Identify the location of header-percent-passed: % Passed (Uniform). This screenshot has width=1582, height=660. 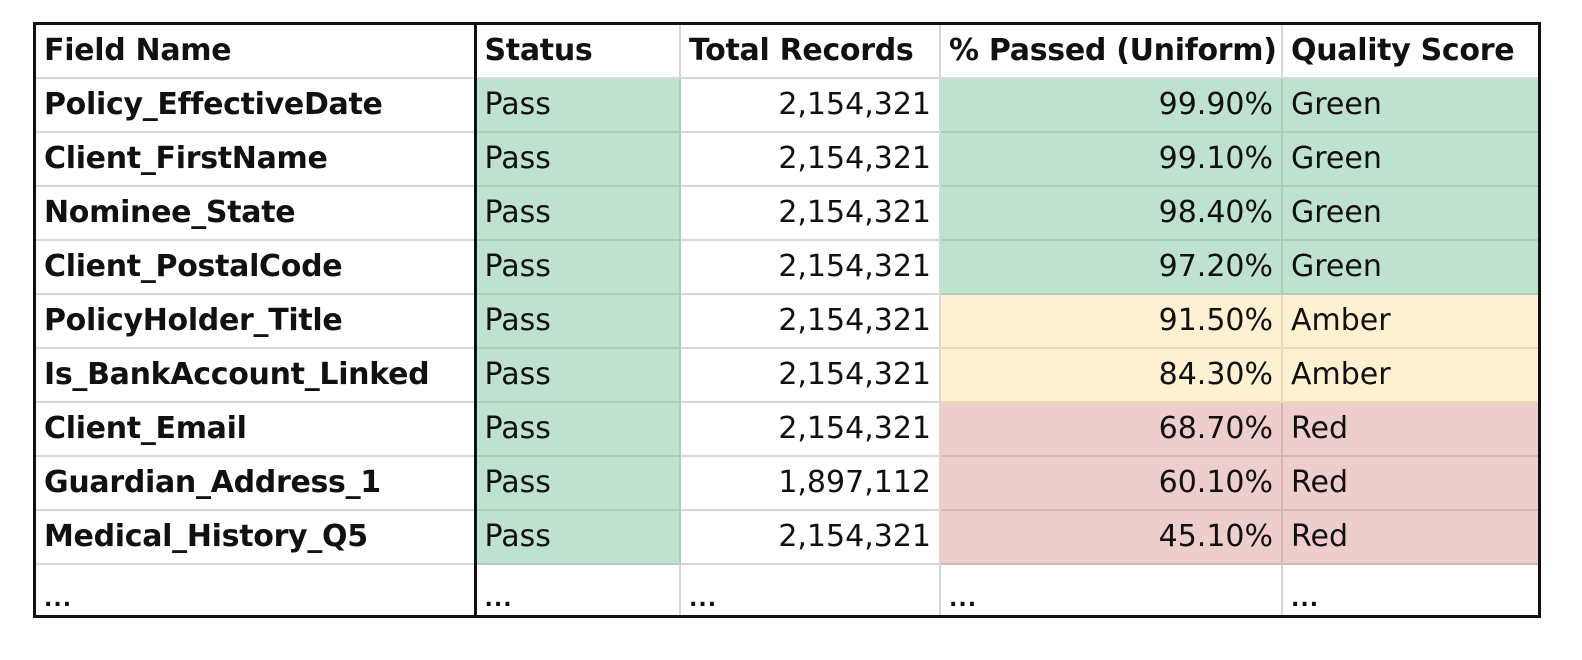
(1111, 52).